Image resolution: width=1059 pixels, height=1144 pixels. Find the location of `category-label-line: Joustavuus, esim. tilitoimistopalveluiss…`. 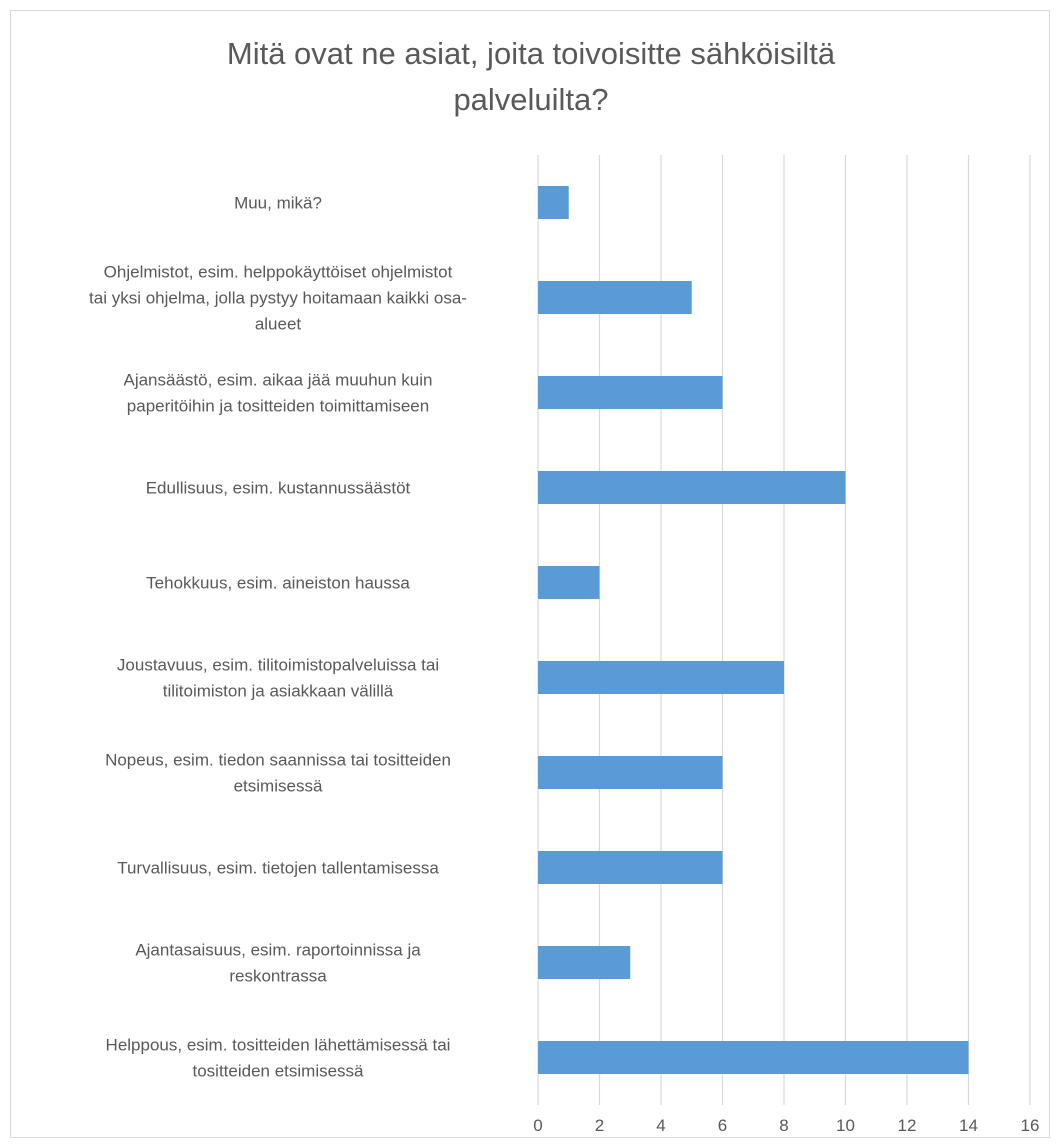

category-label-line: Joustavuus, esim. tilitoimistopalveluiss… is located at coordinates (278, 665).